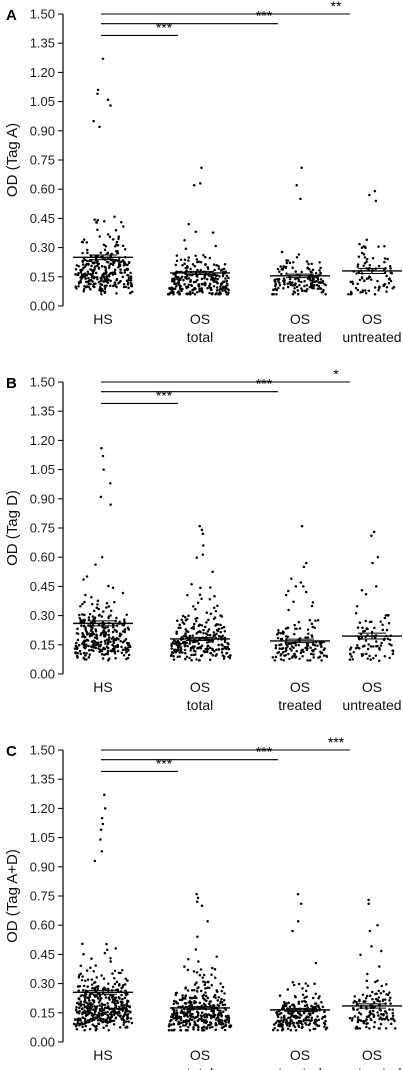 This screenshot has height=1070, width=403. What do you see at coordinates (42, 779) in the screenshot?
I see `y-tick-label: 1.35` at bounding box center [42, 779].